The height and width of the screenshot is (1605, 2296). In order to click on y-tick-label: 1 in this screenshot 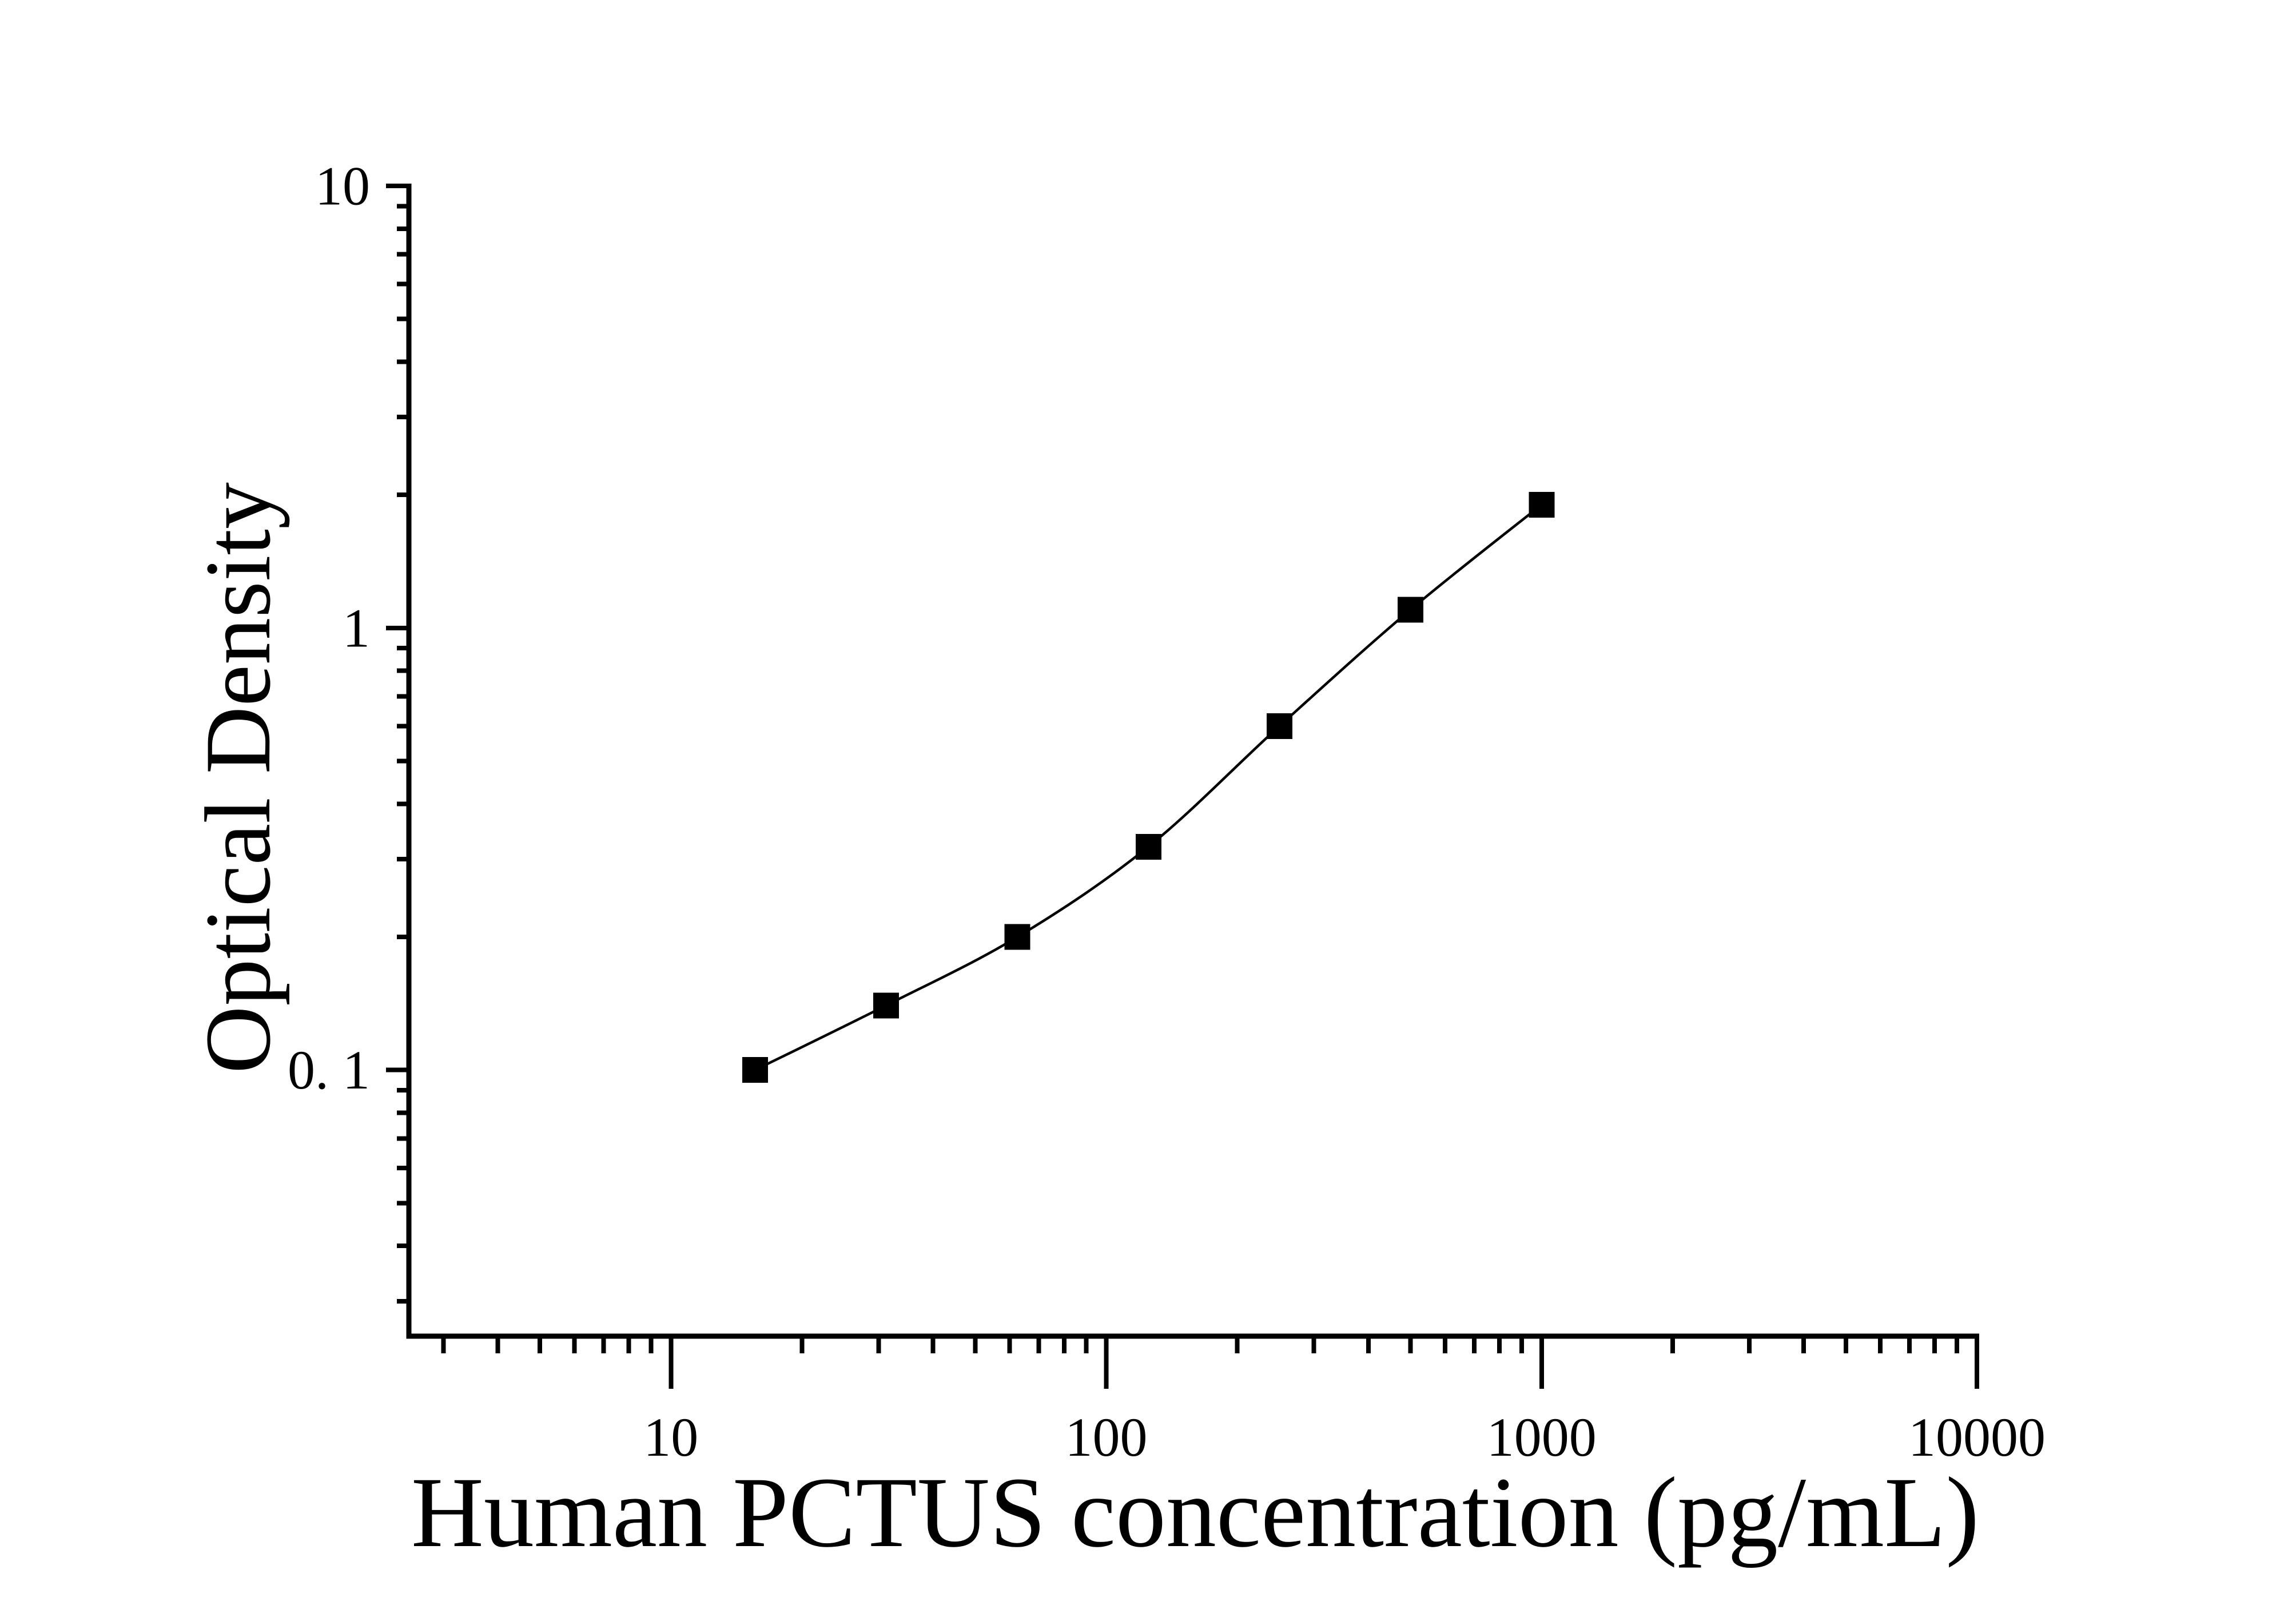, I will do `click(356, 627)`.